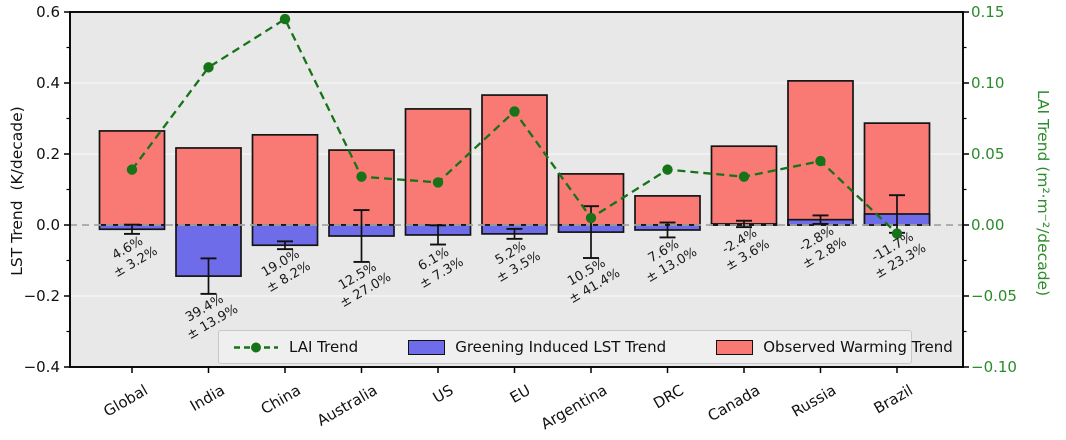 The width and height of the screenshot is (1066, 440). I want to click on lai-point-Global, so click(132, 169).